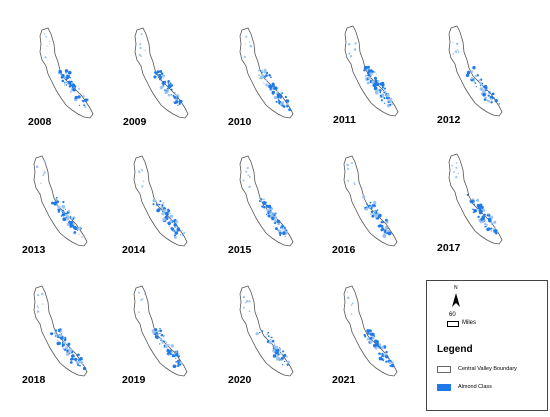 The height and width of the screenshot is (417, 550). I want to click on map-2009: 2009, so click(173, 88).